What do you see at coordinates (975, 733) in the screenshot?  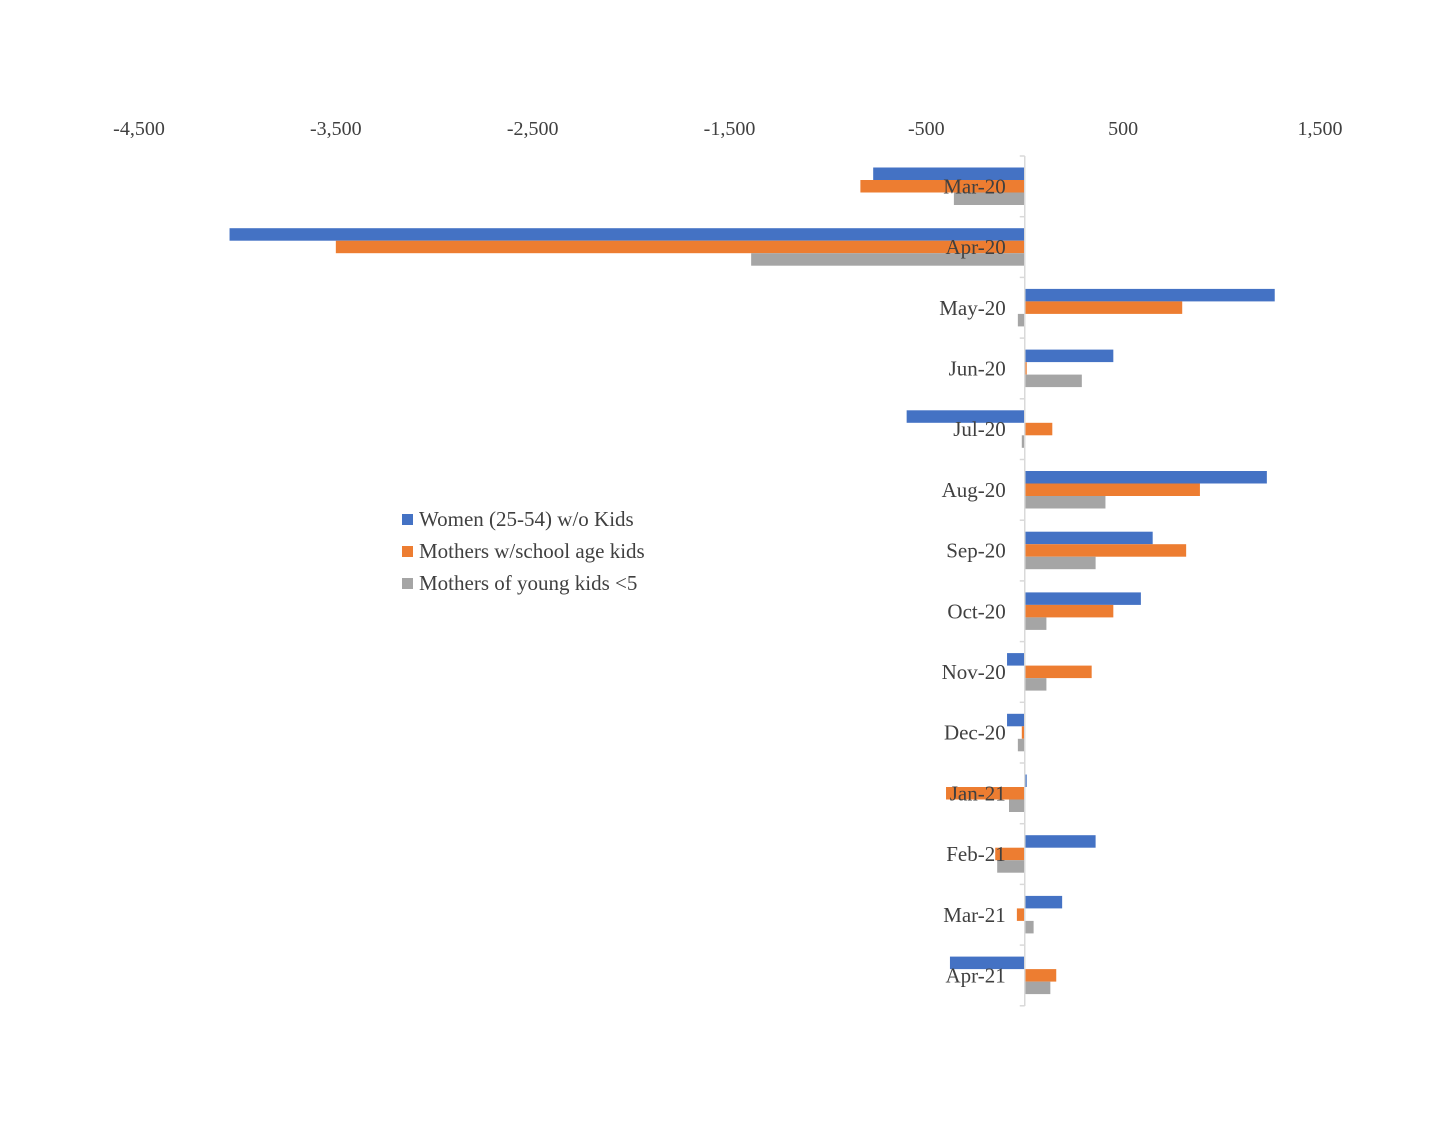 I see `y-category-label: Dec-20` at bounding box center [975, 733].